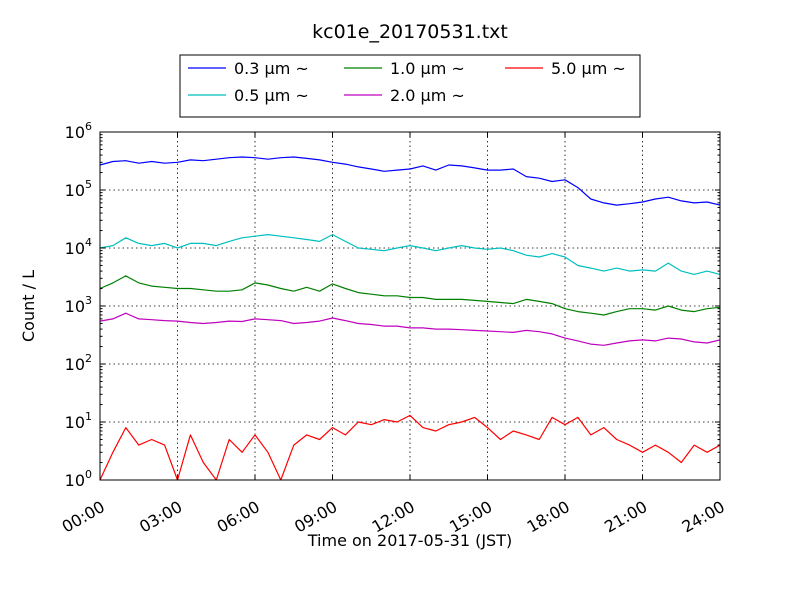 This screenshot has height=600, width=800. What do you see at coordinates (78, 421) in the screenshot?
I see `y-tick-label: 10¹` at bounding box center [78, 421].